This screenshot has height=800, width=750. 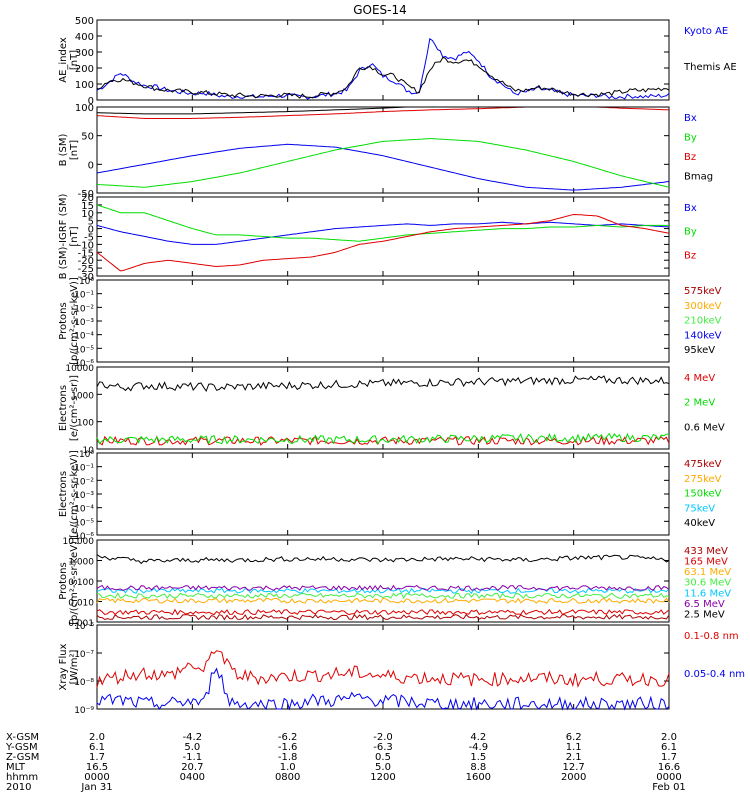 I want to click on legend-entry: Bx, so click(x=690, y=118).